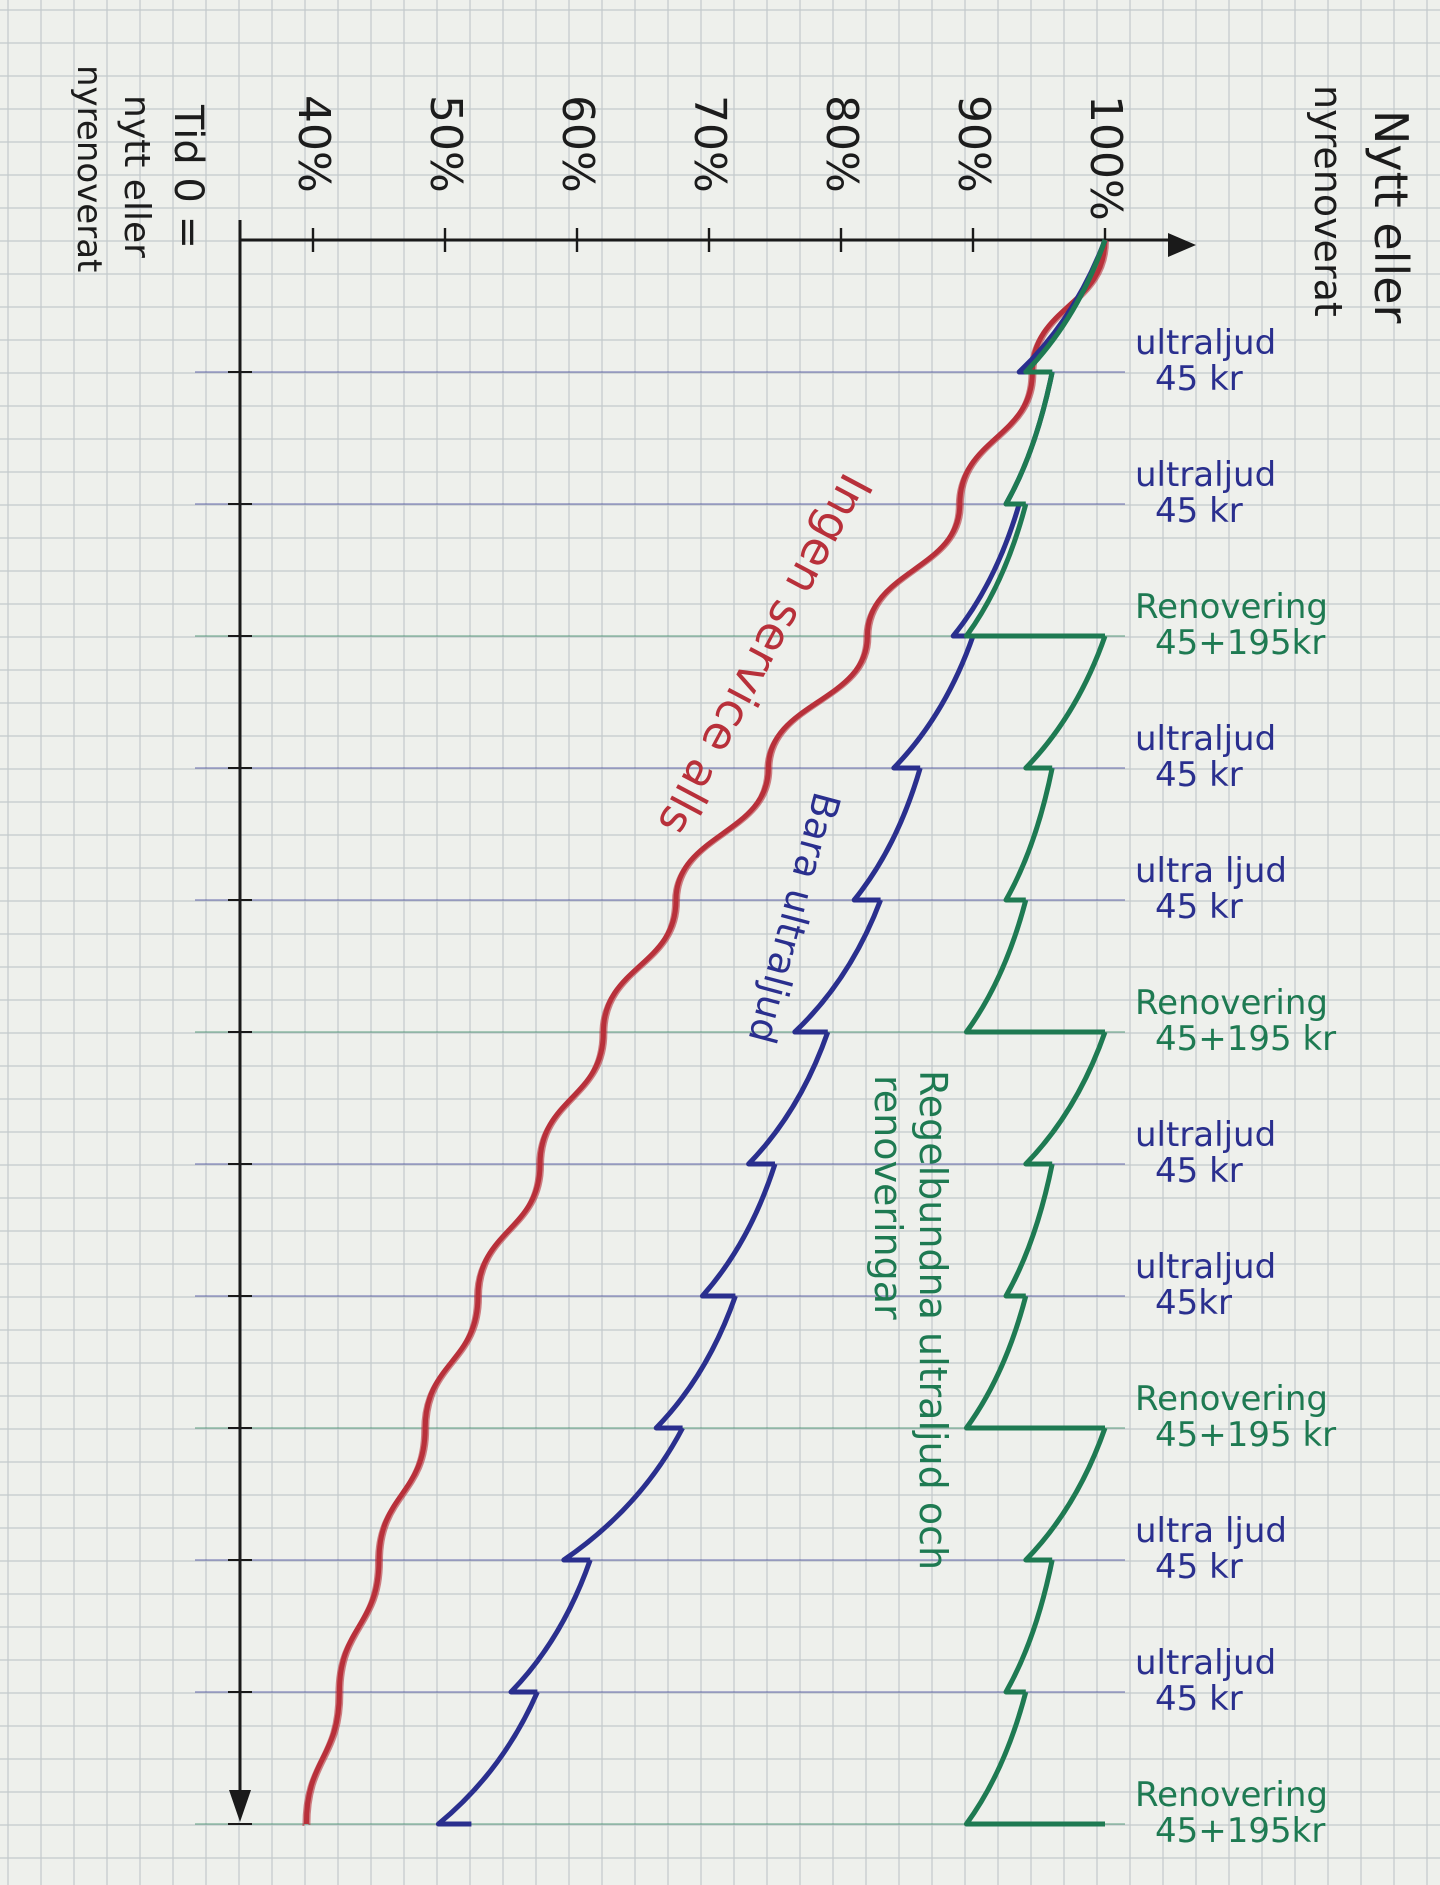  Describe the element at coordinates (1391, 216) in the screenshot. I see `chart-title-line1: Nytt eller` at that location.